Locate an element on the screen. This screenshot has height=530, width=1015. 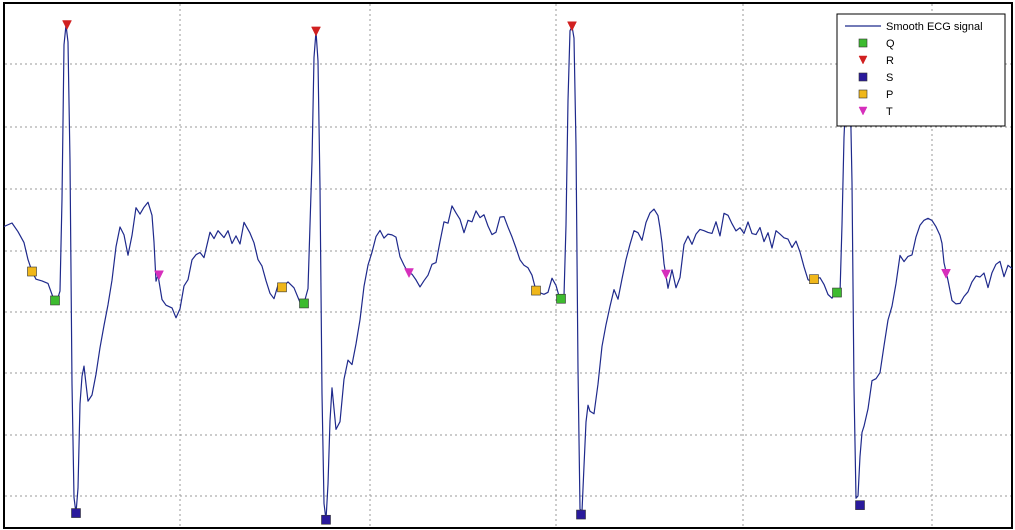
legend-label-smooth-ecg-signal: Smooth ECG signal is located at coordinates (934, 27).